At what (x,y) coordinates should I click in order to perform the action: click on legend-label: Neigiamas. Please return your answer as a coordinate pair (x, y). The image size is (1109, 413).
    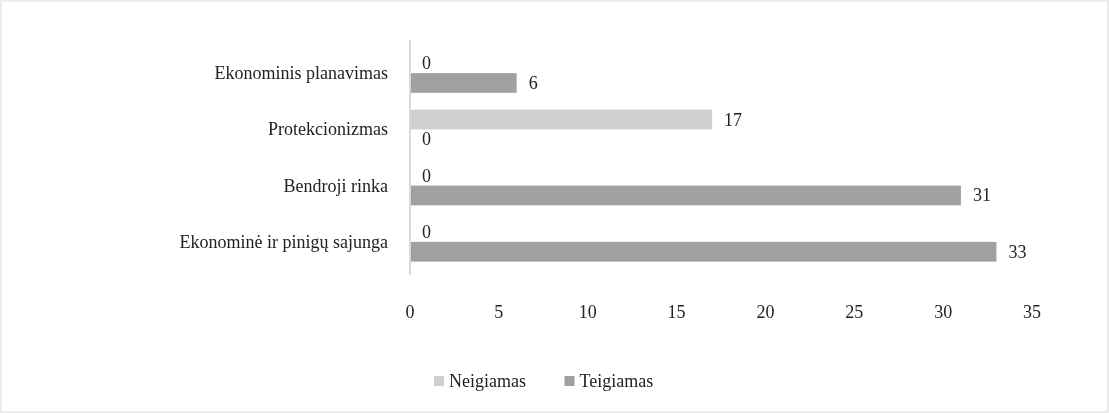
    Looking at the image, I should click on (487, 381).